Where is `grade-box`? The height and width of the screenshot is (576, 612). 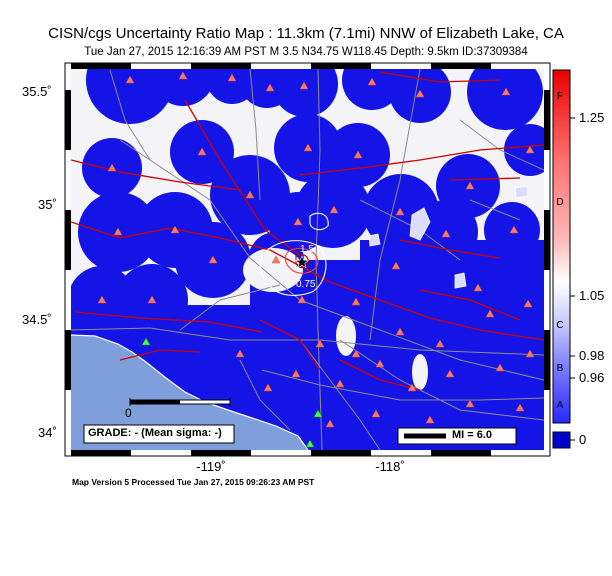 grade-box is located at coordinates (159, 434).